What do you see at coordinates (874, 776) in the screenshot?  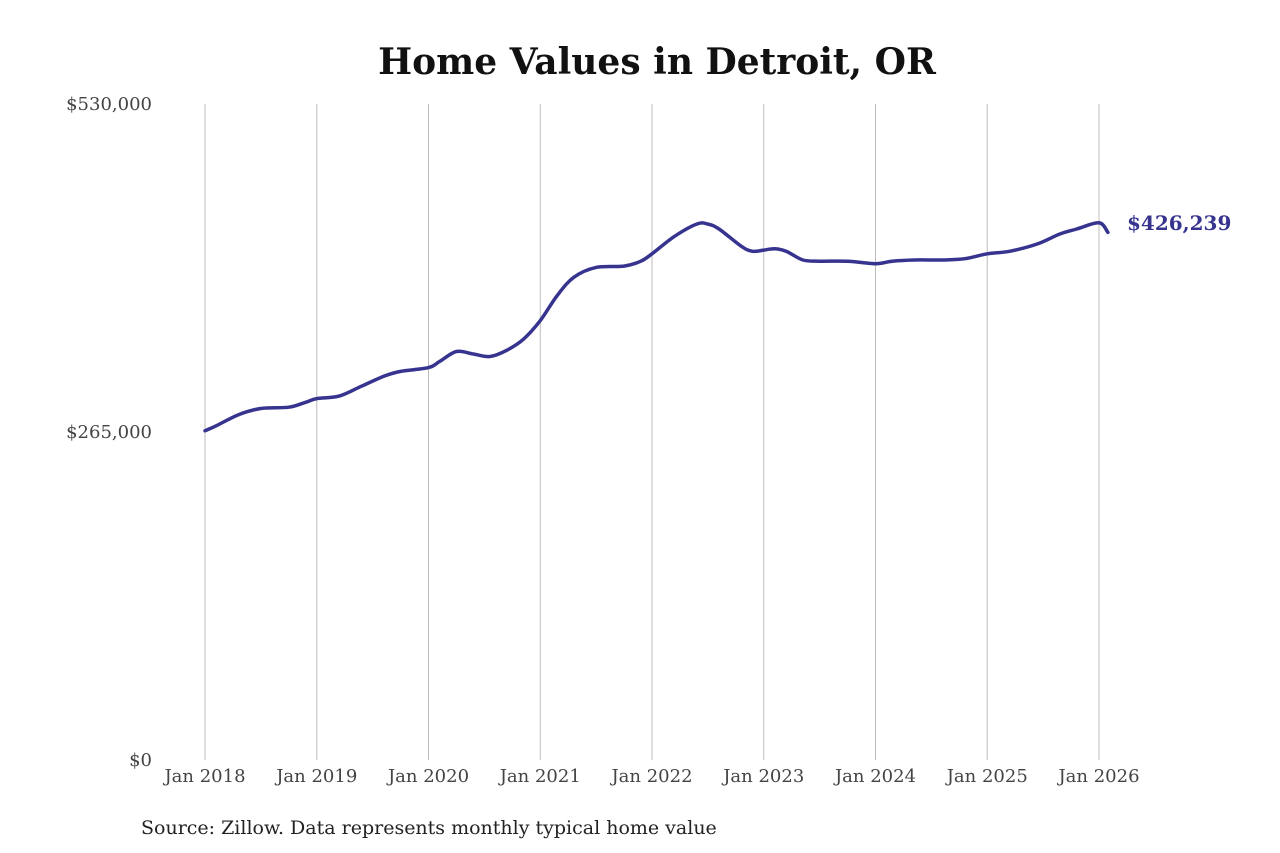 I see `x-tick-label: Jan 2024` at bounding box center [874, 776].